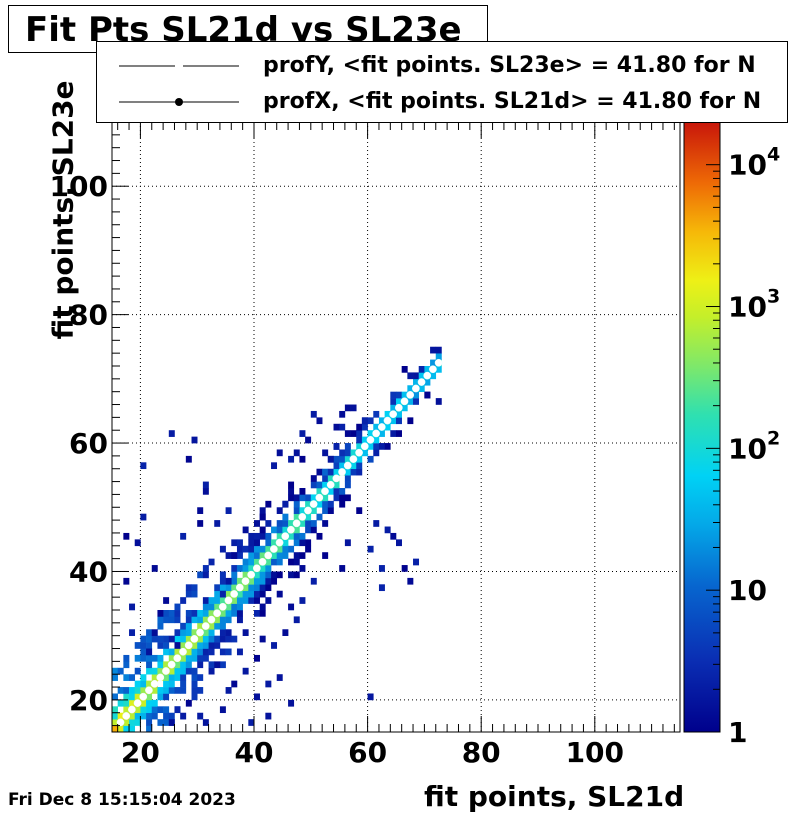 The width and height of the screenshot is (800, 814). Describe the element at coordinates (88, 571) in the screenshot. I see `y-tick-label: 40` at that location.